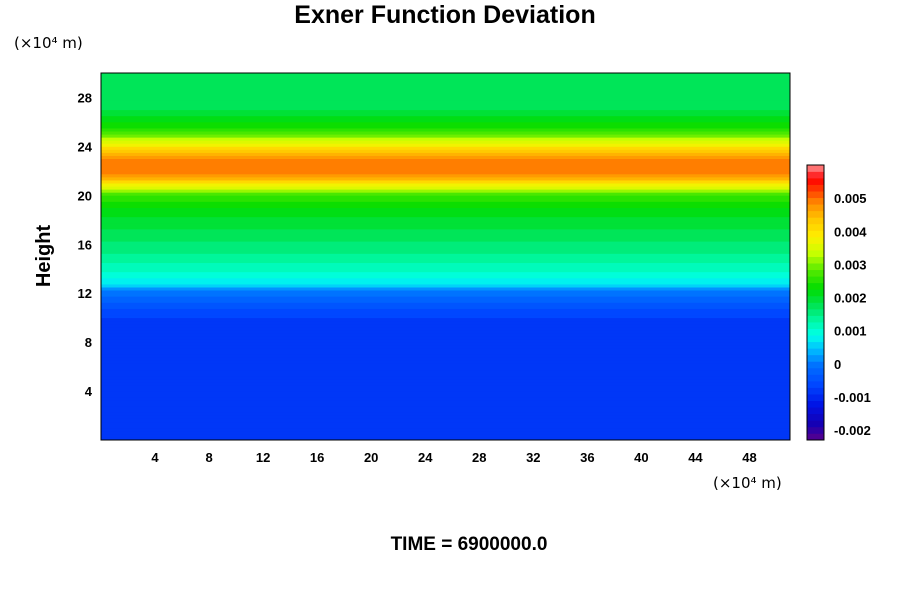 This screenshot has width=900, height=600. Describe the element at coordinates (850, 231) in the screenshot. I see `colorbar-tick-label: 0.004` at that location.